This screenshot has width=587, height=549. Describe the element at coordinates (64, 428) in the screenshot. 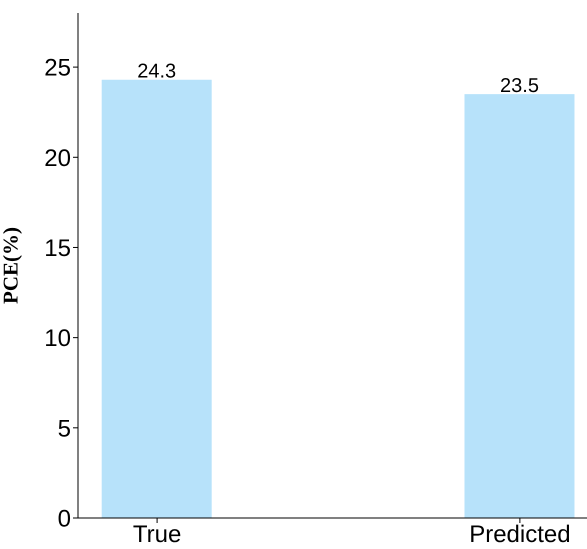

I see `y-tick-label: 5` at that location.